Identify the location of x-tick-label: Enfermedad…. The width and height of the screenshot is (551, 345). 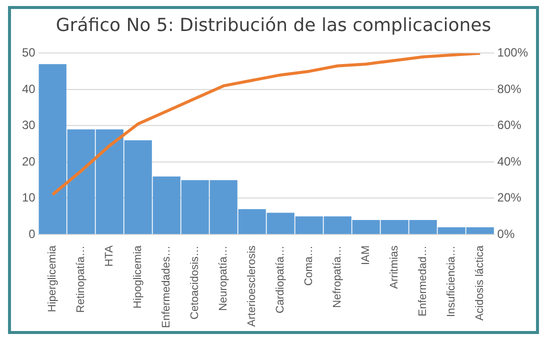
(423, 280).